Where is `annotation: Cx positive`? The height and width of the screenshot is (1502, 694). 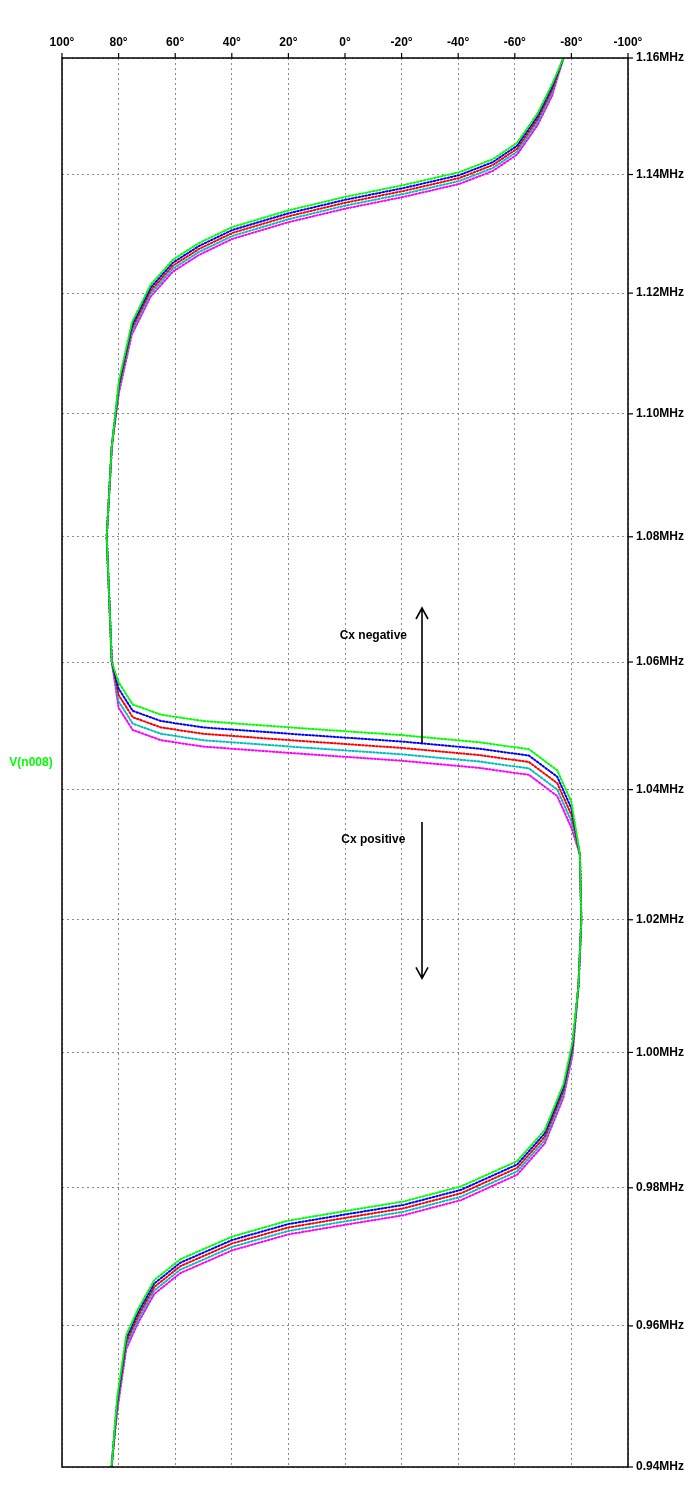
annotation: Cx positive is located at coordinates (373, 839).